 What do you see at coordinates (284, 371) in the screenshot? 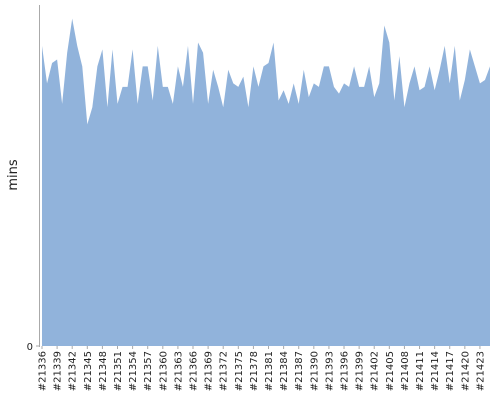
I see `x-tick-label: #21384` at bounding box center [284, 371].